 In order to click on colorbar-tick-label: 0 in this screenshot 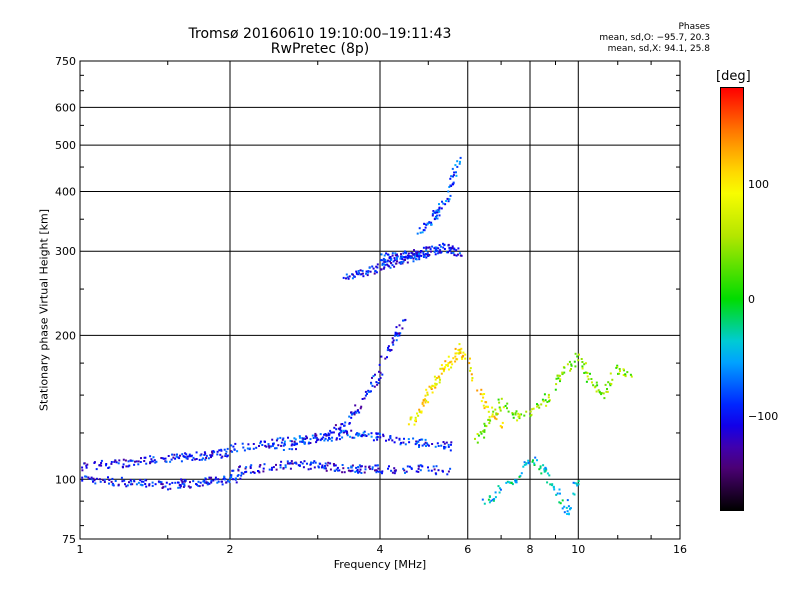, I will do `click(751, 299)`.